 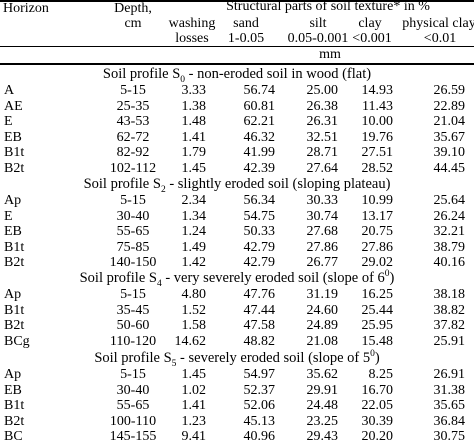 What do you see at coordinates (17, 341) in the screenshot?
I see `horizon-cell: BCg` at bounding box center [17, 341].